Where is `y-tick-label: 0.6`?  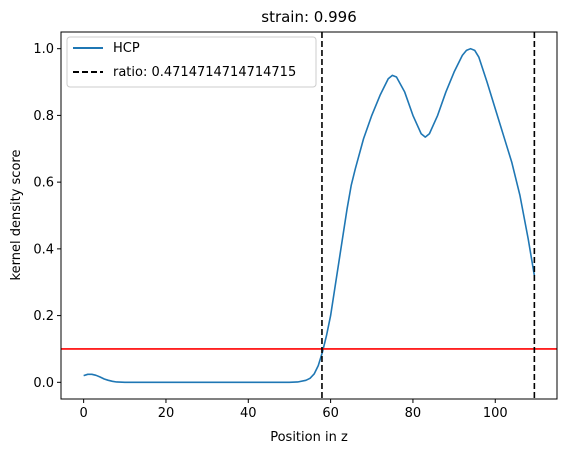 y-tick-label: 0.6 is located at coordinates (43, 183).